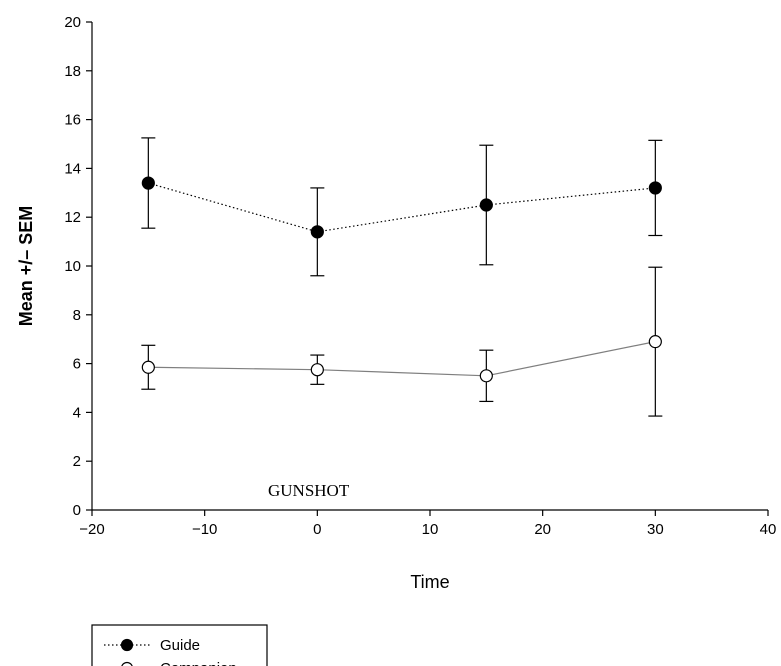 This screenshot has height=666, width=781. What do you see at coordinates (77, 412) in the screenshot?
I see `y-tick-label: 4` at bounding box center [77, 412].